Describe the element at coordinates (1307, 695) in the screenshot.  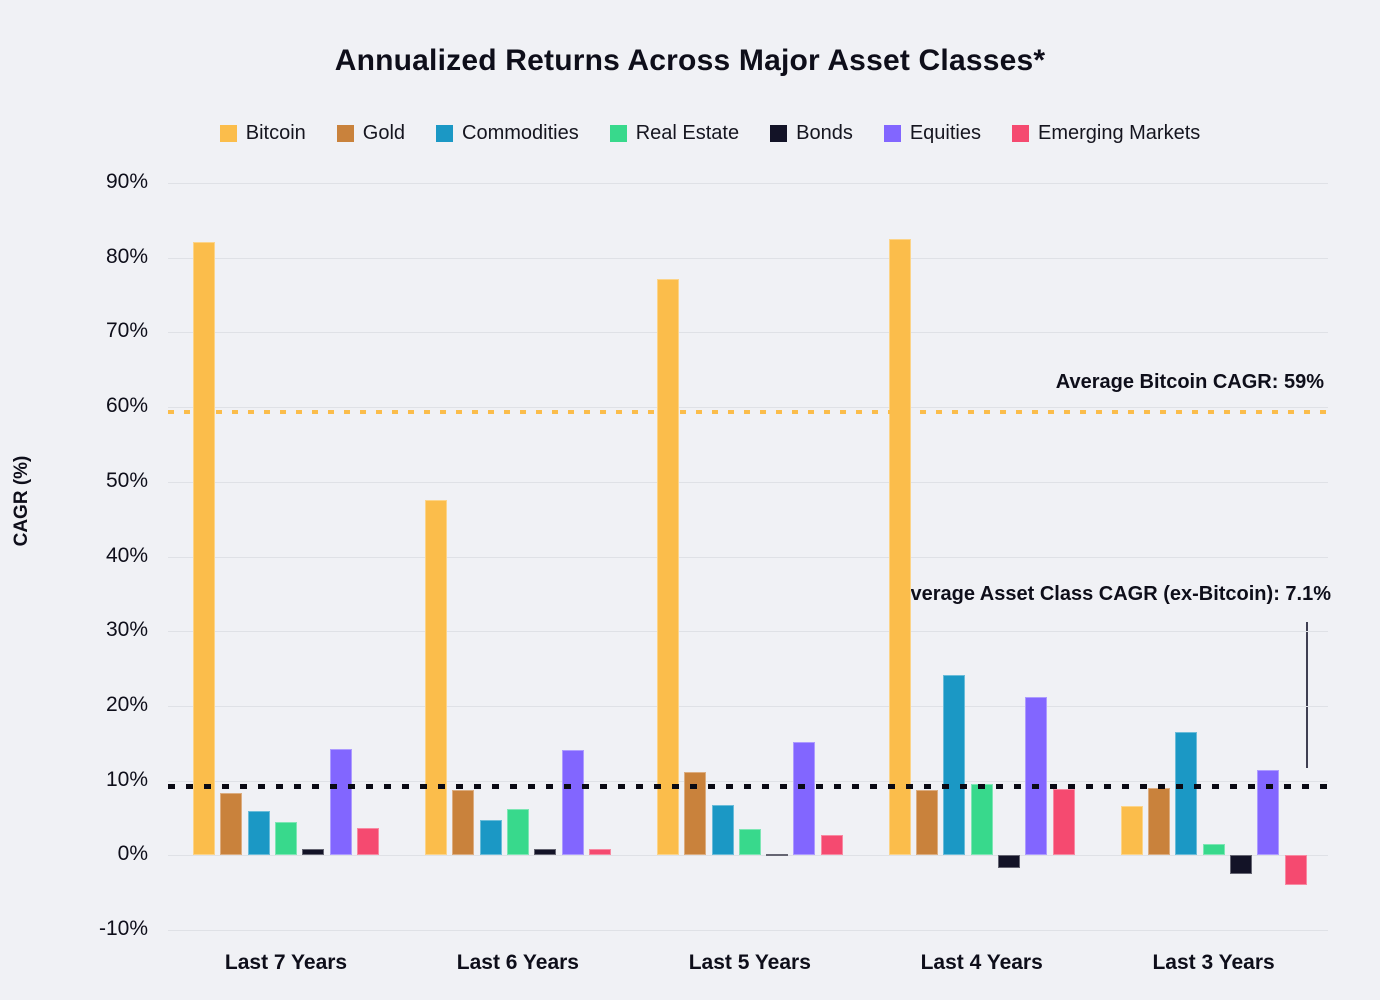
I see `annotation-leader-line` at that location.